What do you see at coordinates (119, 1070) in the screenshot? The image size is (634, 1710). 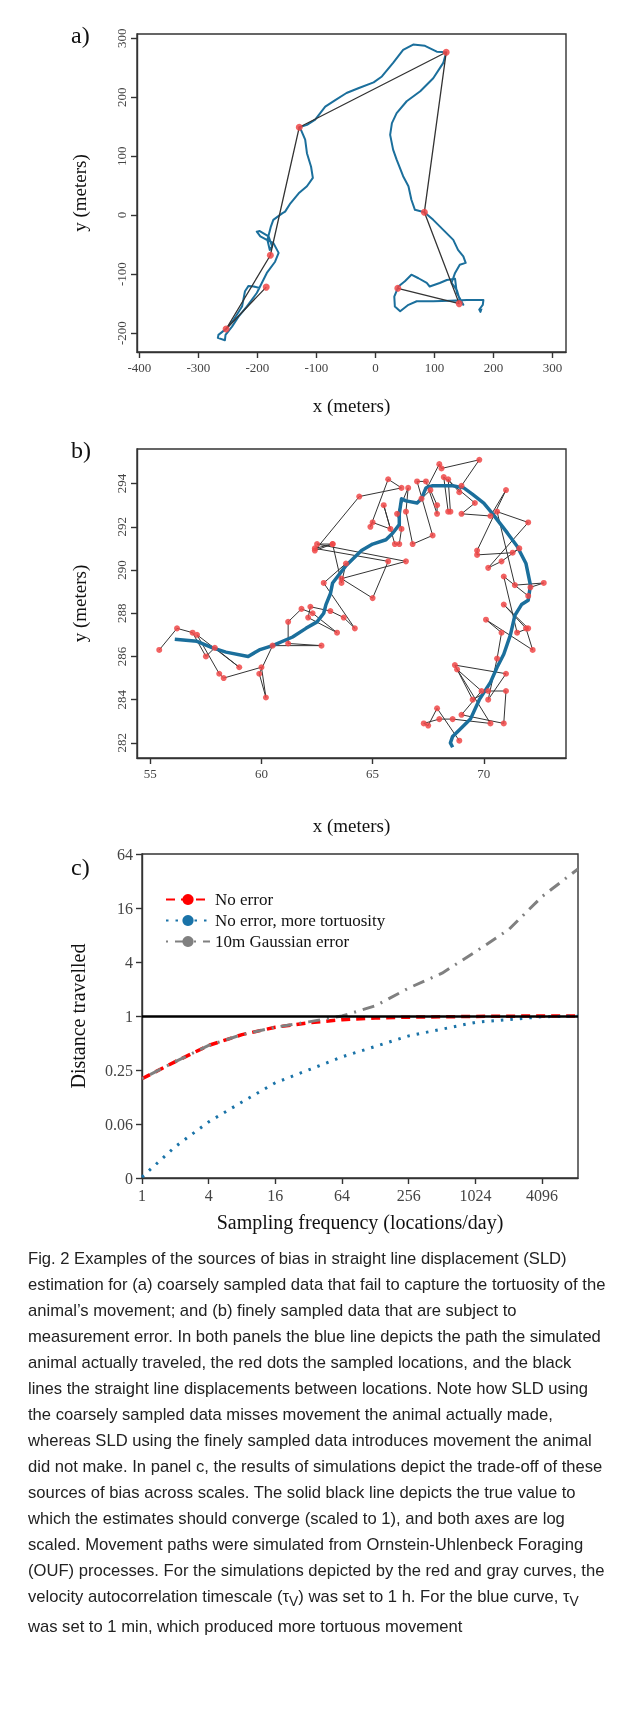 I see `y-tick-label: 0.25` at bounding box center [119, 1070].